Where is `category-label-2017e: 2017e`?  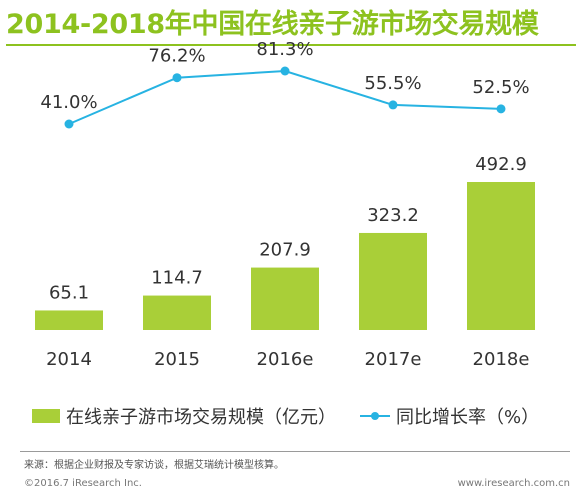 category-label-2017e: 2017e is located at coordinates (393, 359).